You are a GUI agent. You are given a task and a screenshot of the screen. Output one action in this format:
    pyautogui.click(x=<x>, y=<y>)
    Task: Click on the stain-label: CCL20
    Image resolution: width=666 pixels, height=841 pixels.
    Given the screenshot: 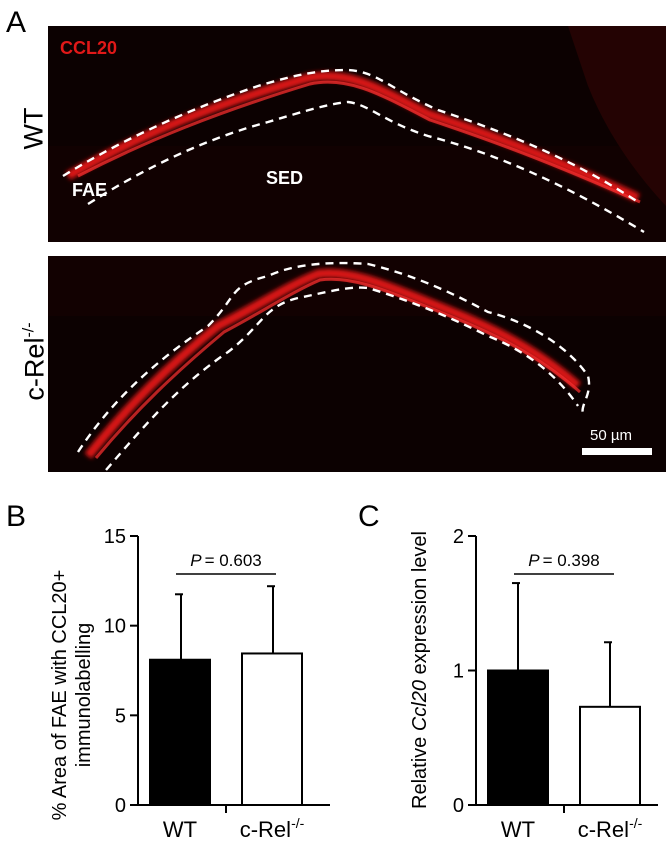 What is the action you would take?
    pyautogui.click(x=88, y=48)
    